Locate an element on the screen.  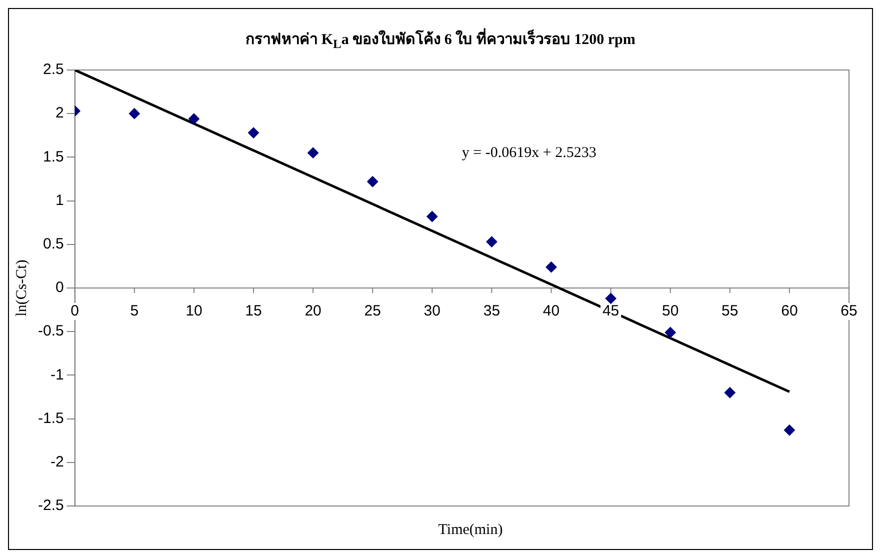
x-tick-label: 40 is located at coordinates (551, 311).